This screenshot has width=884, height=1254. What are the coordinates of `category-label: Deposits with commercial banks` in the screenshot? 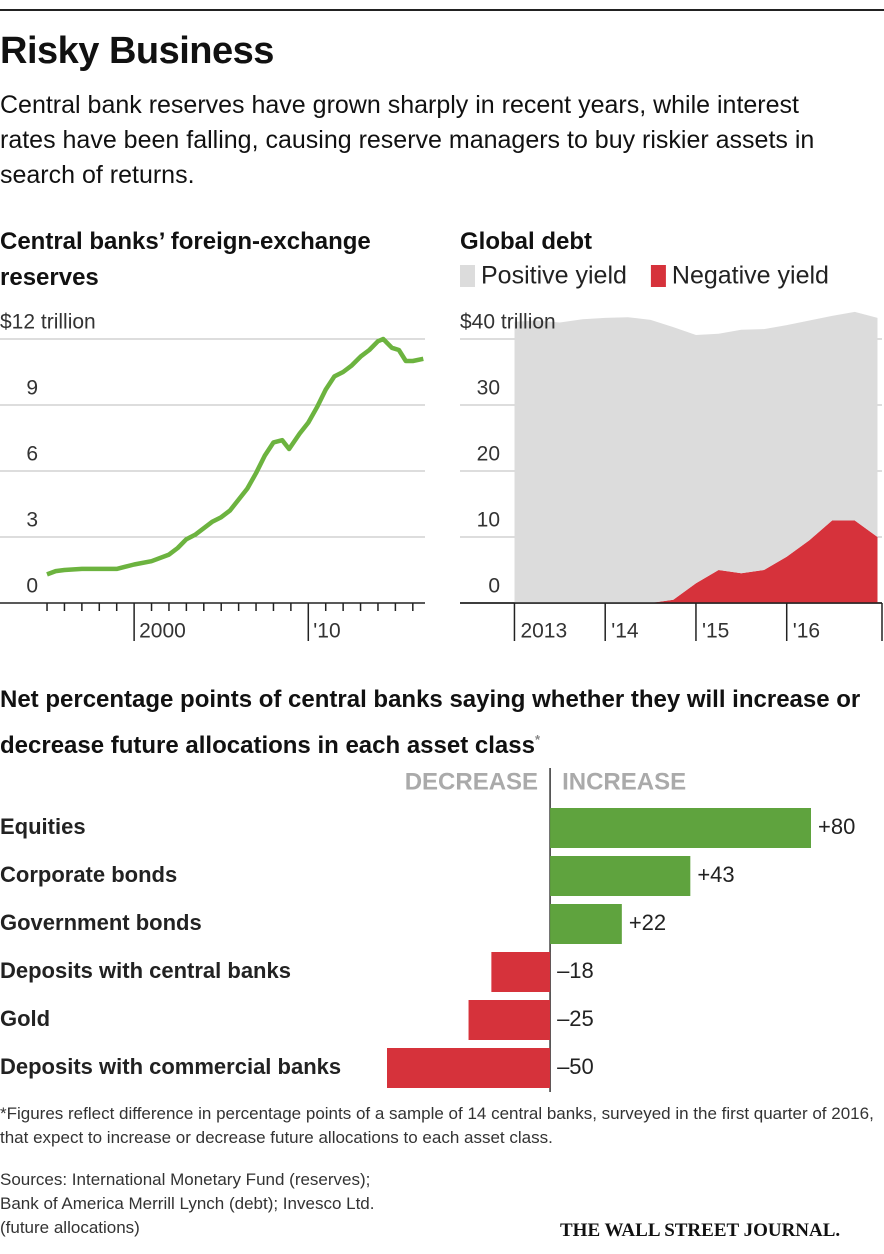 It's located at (170, 1066).